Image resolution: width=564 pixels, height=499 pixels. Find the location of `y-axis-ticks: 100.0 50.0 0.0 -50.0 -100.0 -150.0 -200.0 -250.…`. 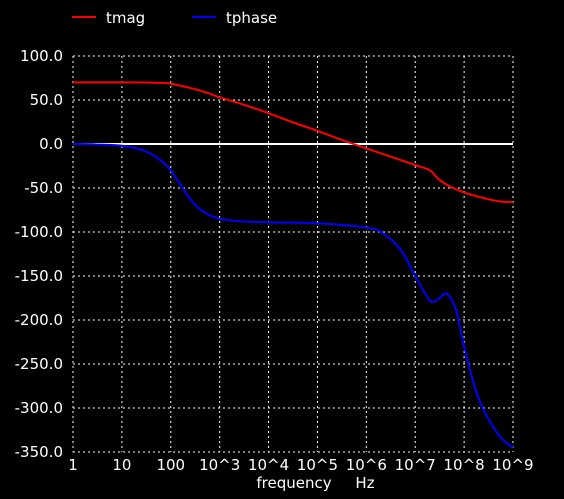

y-axis-ticks: 100.0 50.0 0.0 -50.0 -100.0 -150.0 -200.0 -250.… is located at coordinates (39, 254).